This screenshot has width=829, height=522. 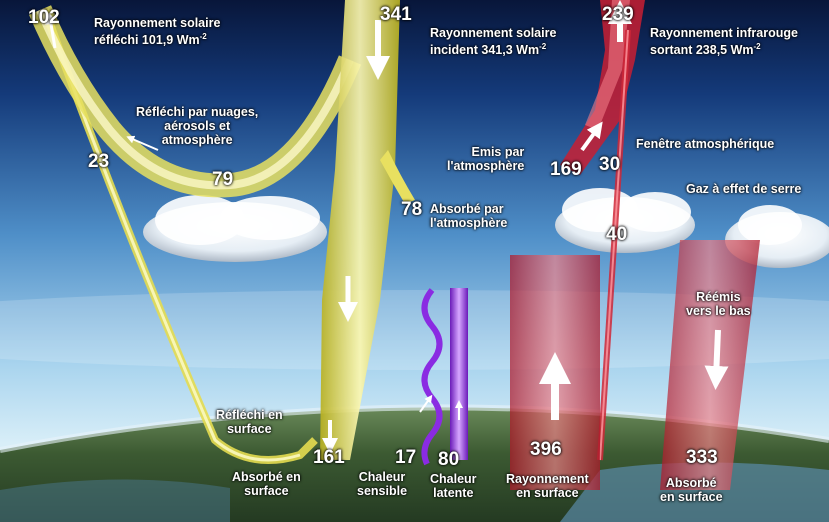 I want to click on cloud-left, so click(x=235, y=228).